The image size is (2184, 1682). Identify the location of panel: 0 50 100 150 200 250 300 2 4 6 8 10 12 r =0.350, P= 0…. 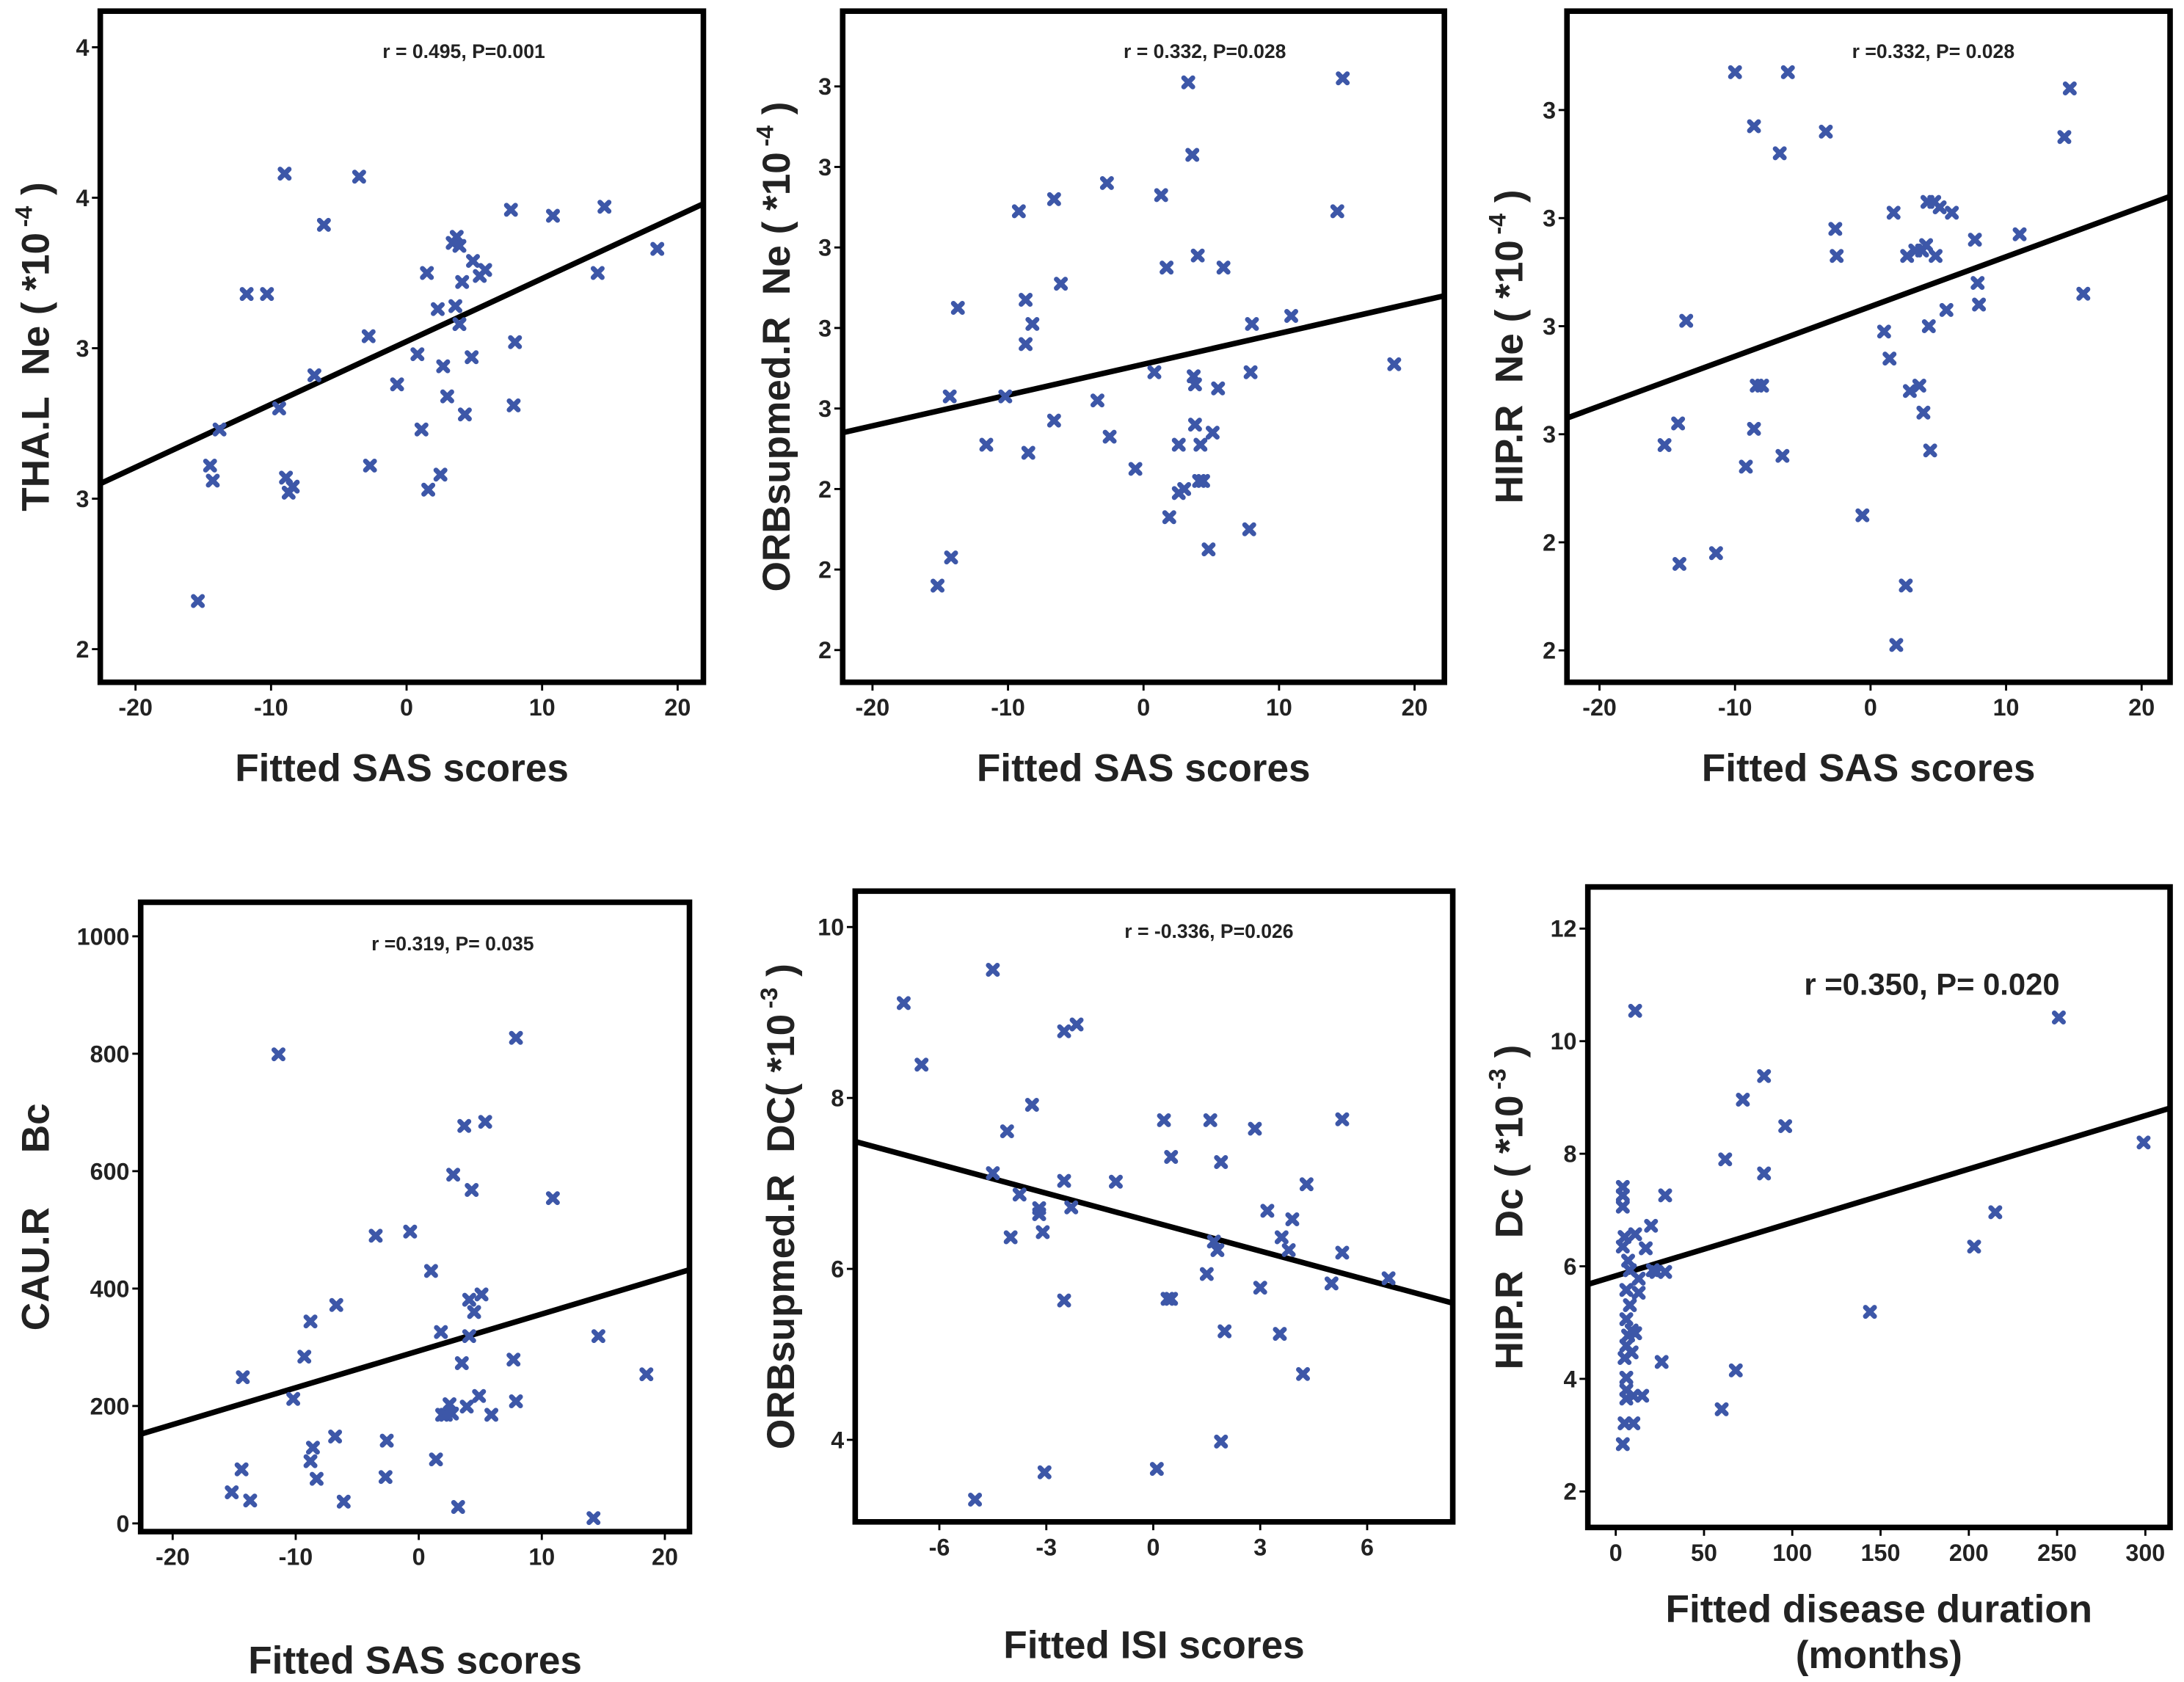
(1829, 1280).